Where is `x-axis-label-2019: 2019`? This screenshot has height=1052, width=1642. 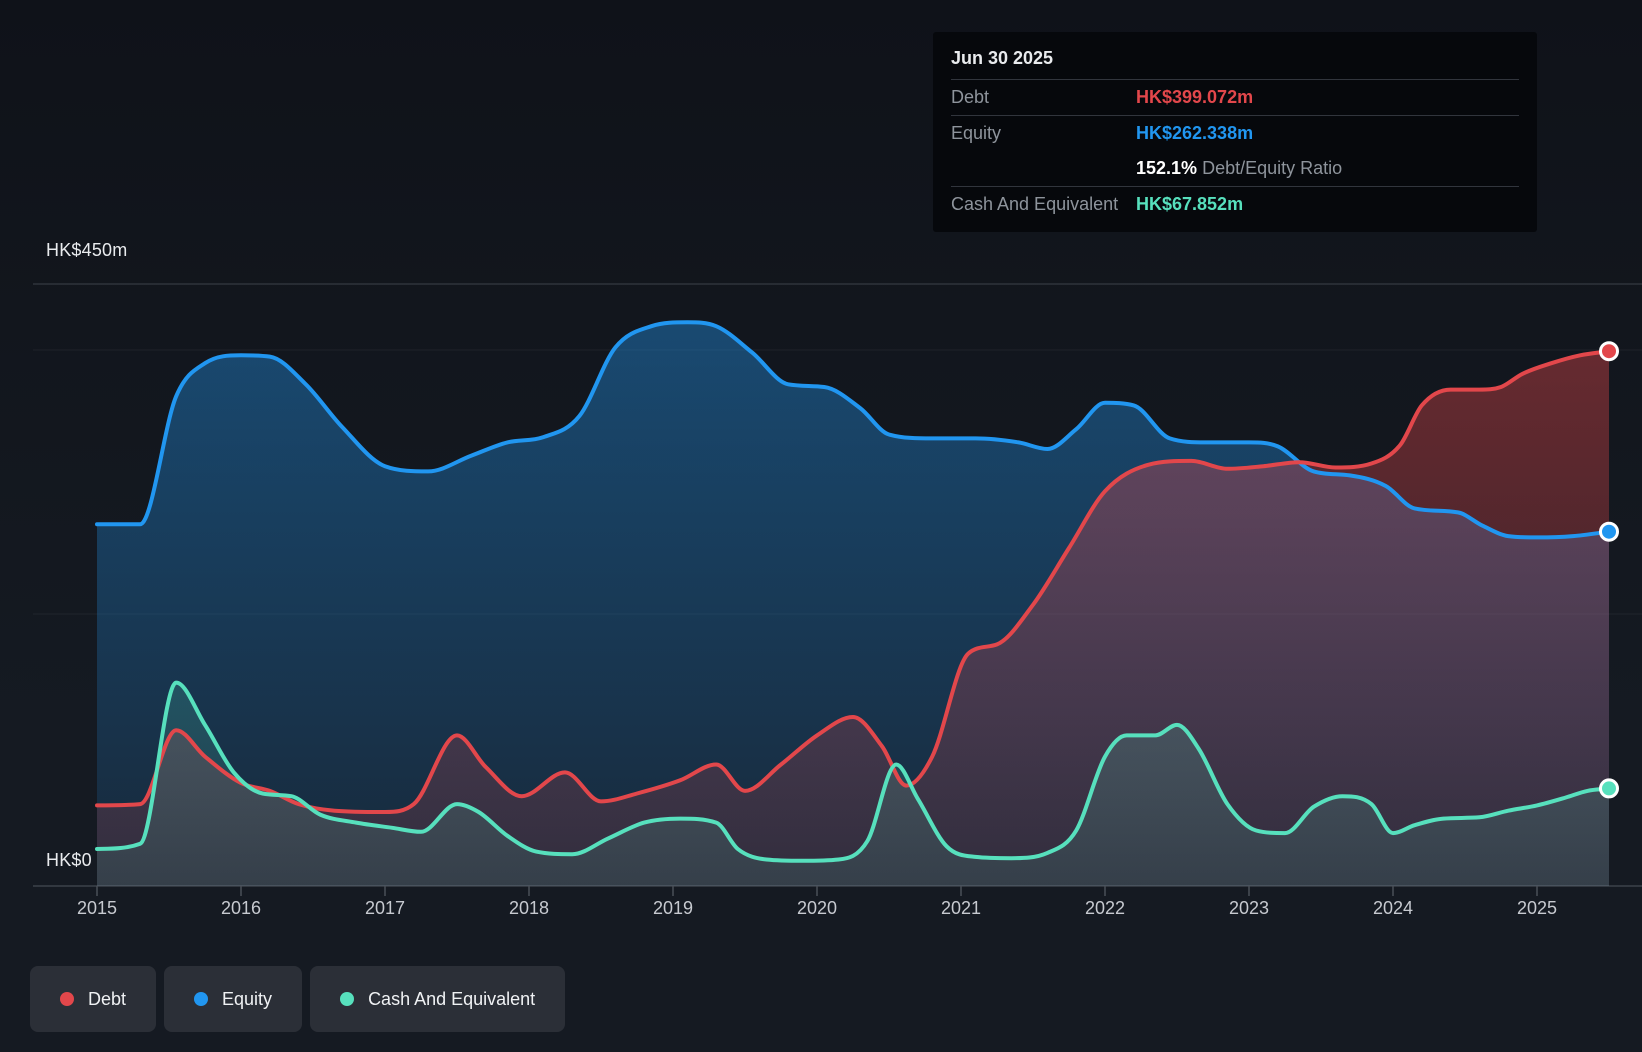 x-axis-label-2019: 2019 is located at coordinates (673, 908).